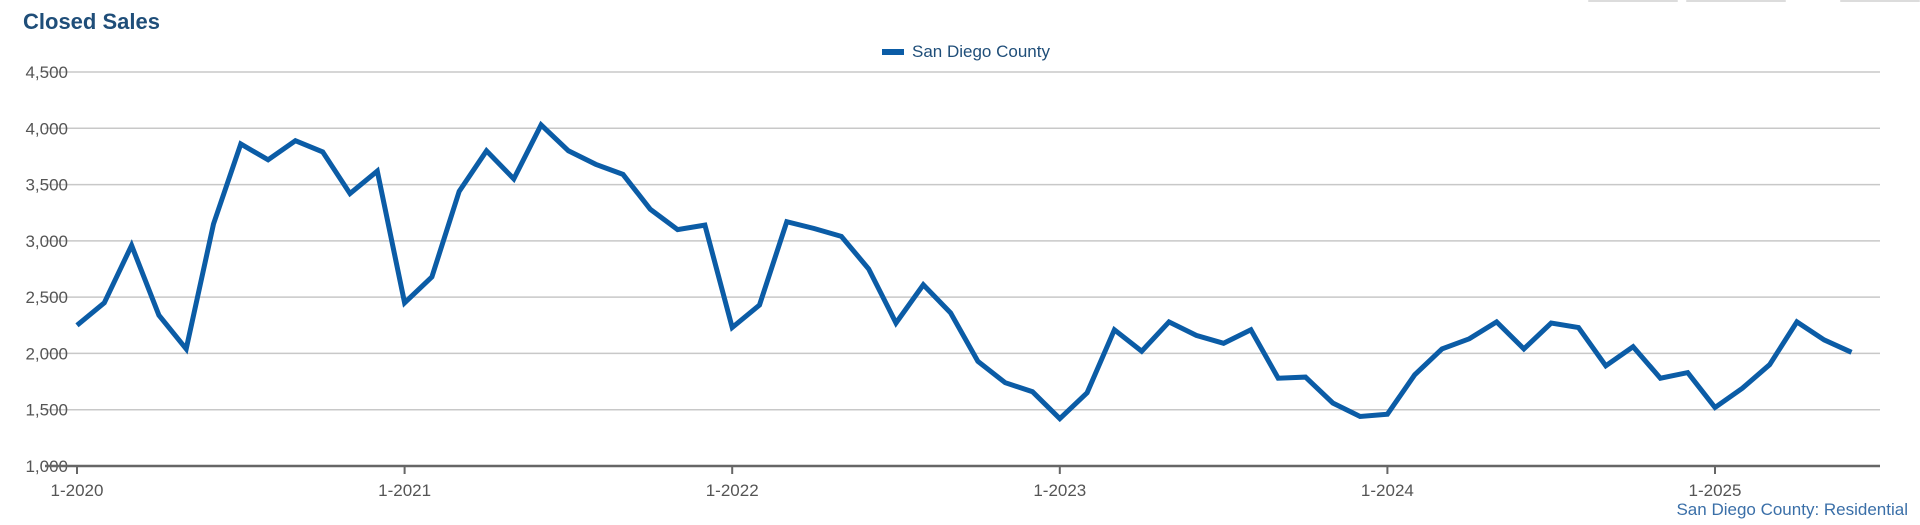  What do you see at coordinates (732, 490) in the screenshot?
I see `x-tick-label: 1-2022` at bounding box center [732, 490].